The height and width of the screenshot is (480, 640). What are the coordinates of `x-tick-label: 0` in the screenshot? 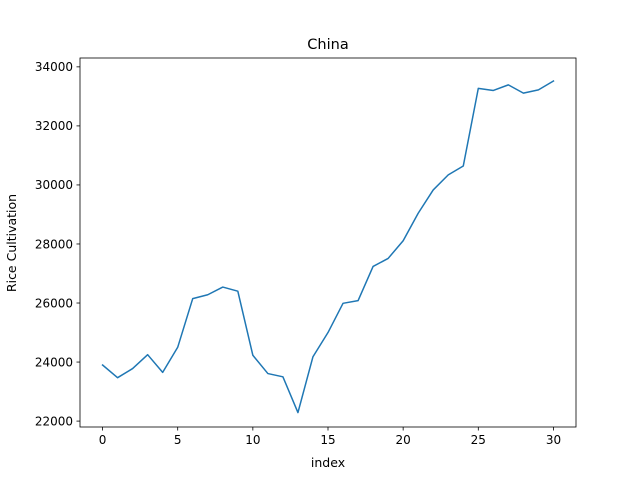 It's located at (103, 440).